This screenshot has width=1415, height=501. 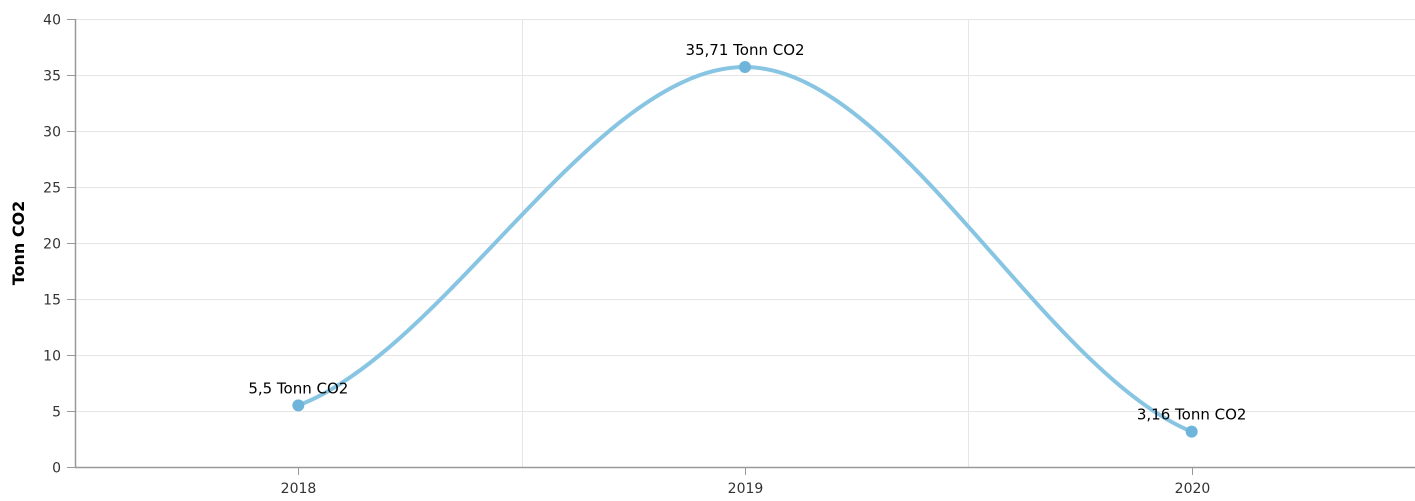 I want to click on y-axis-tick-labels: 0 5 10 15 20 25 30 35 40, so click(x=59, y=245).